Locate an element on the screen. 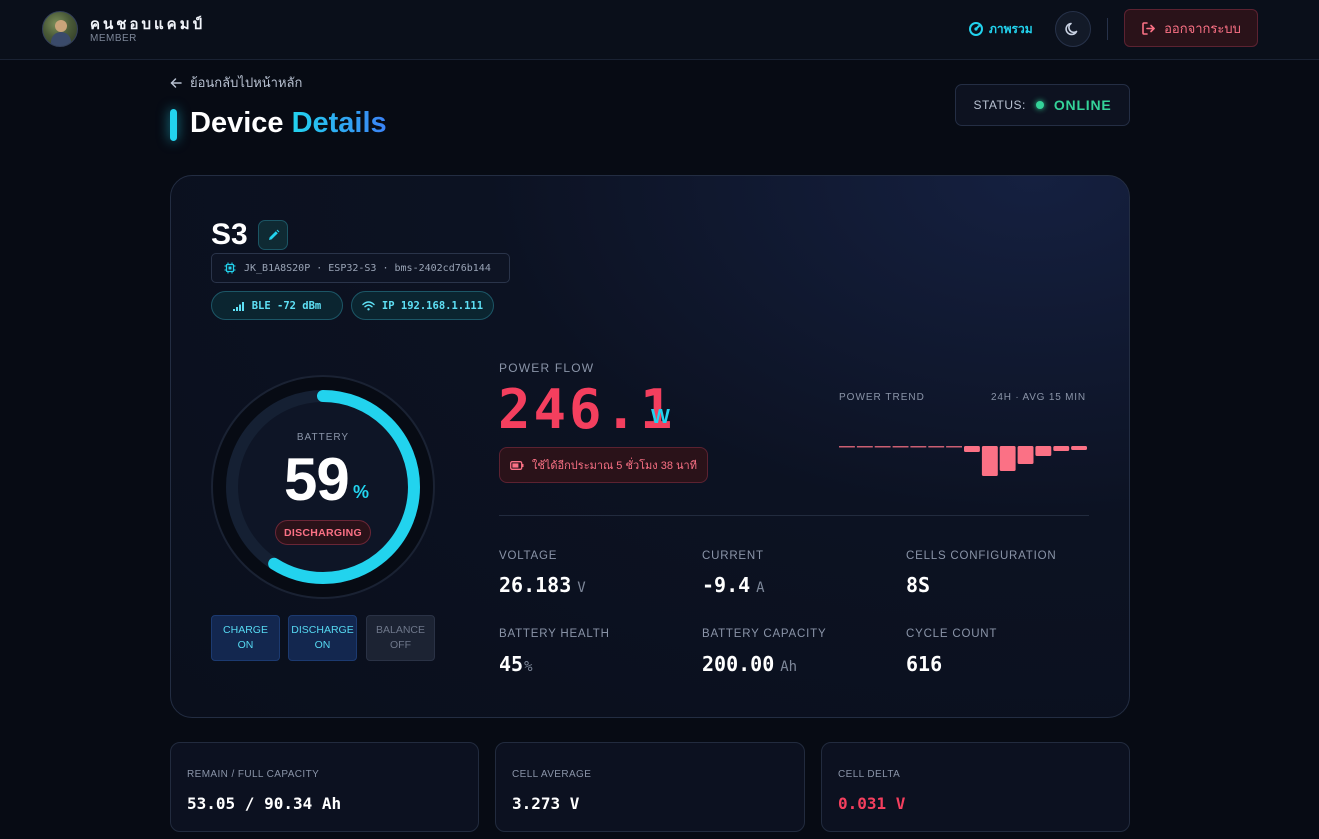 This screenshot has height=839, width=1319. discharge-toggle-button: DISCHARGE ON is located at coordinates (322, 638).